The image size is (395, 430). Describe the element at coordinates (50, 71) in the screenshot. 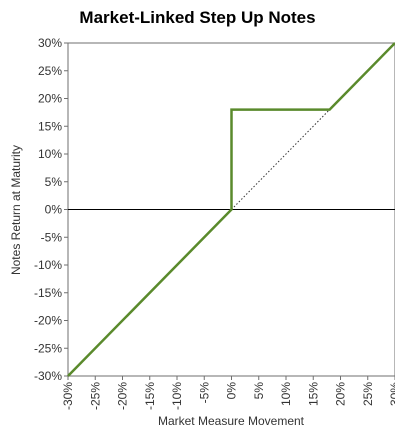

I see `y-tick-label: 25%` at that location.